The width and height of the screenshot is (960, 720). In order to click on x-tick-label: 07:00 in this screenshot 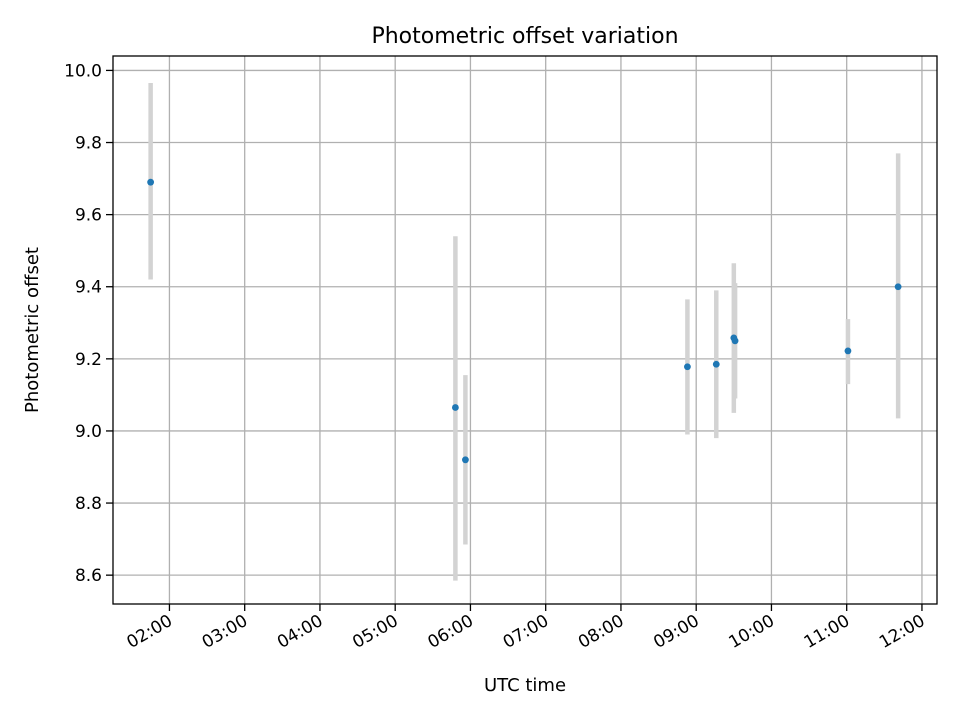, I will do `click(526, 632)`.